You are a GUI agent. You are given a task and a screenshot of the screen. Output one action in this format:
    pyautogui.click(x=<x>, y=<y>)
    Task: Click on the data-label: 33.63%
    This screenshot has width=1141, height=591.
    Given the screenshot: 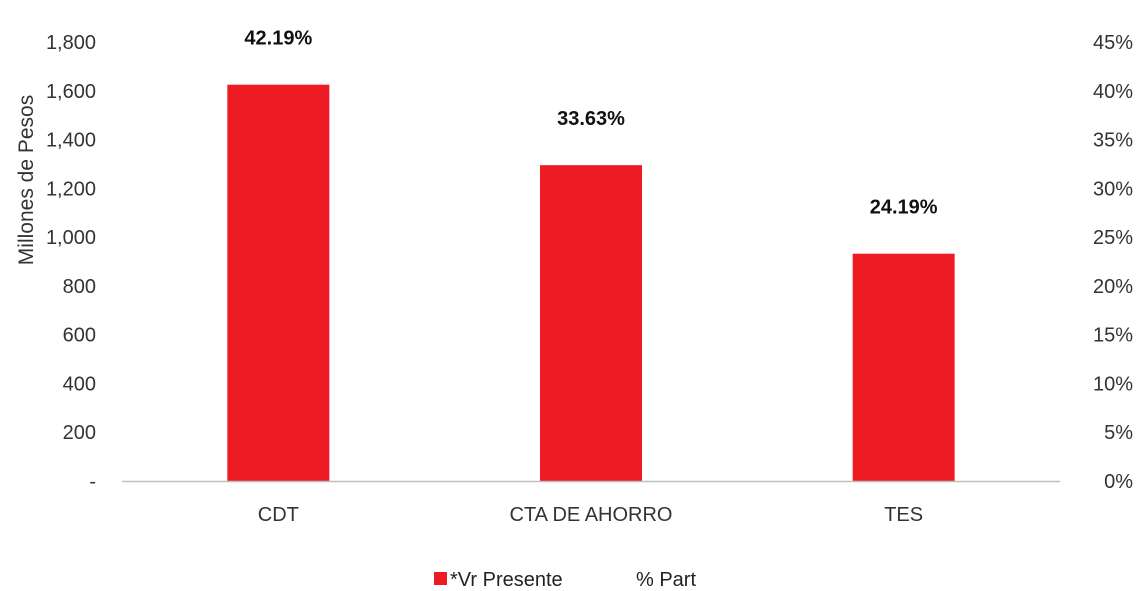 What is the action you would take?
    pyautogui.click(x=591, y=119)
    